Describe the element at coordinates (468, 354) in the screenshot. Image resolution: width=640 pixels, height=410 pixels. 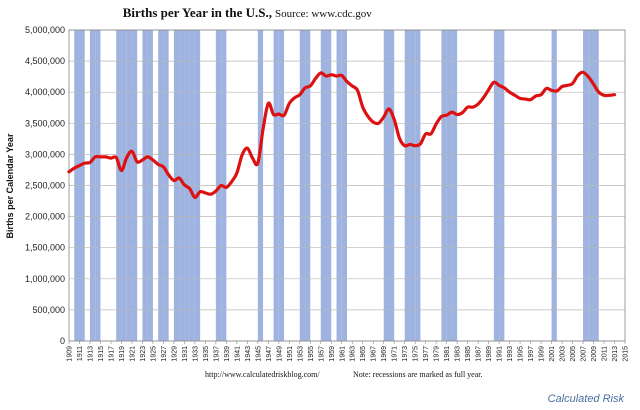
I see `x-tick-label: 1985` at that location.